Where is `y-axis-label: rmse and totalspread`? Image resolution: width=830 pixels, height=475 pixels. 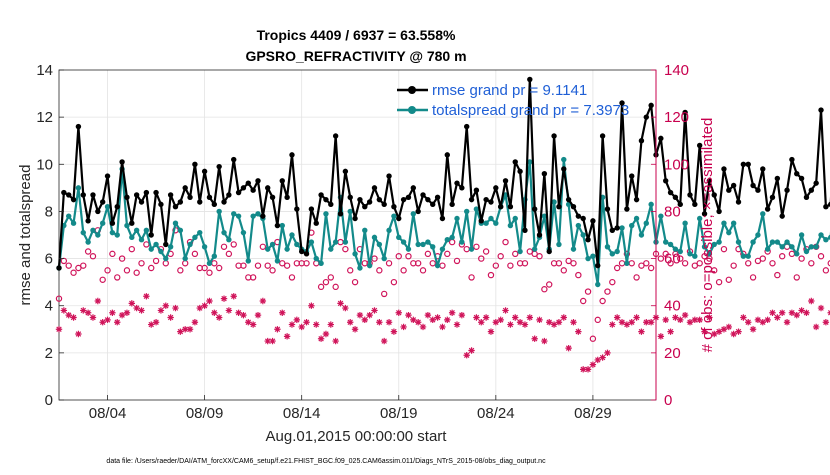 y-axis-label: rmse and totalspread is located at coordinates (25, 235).